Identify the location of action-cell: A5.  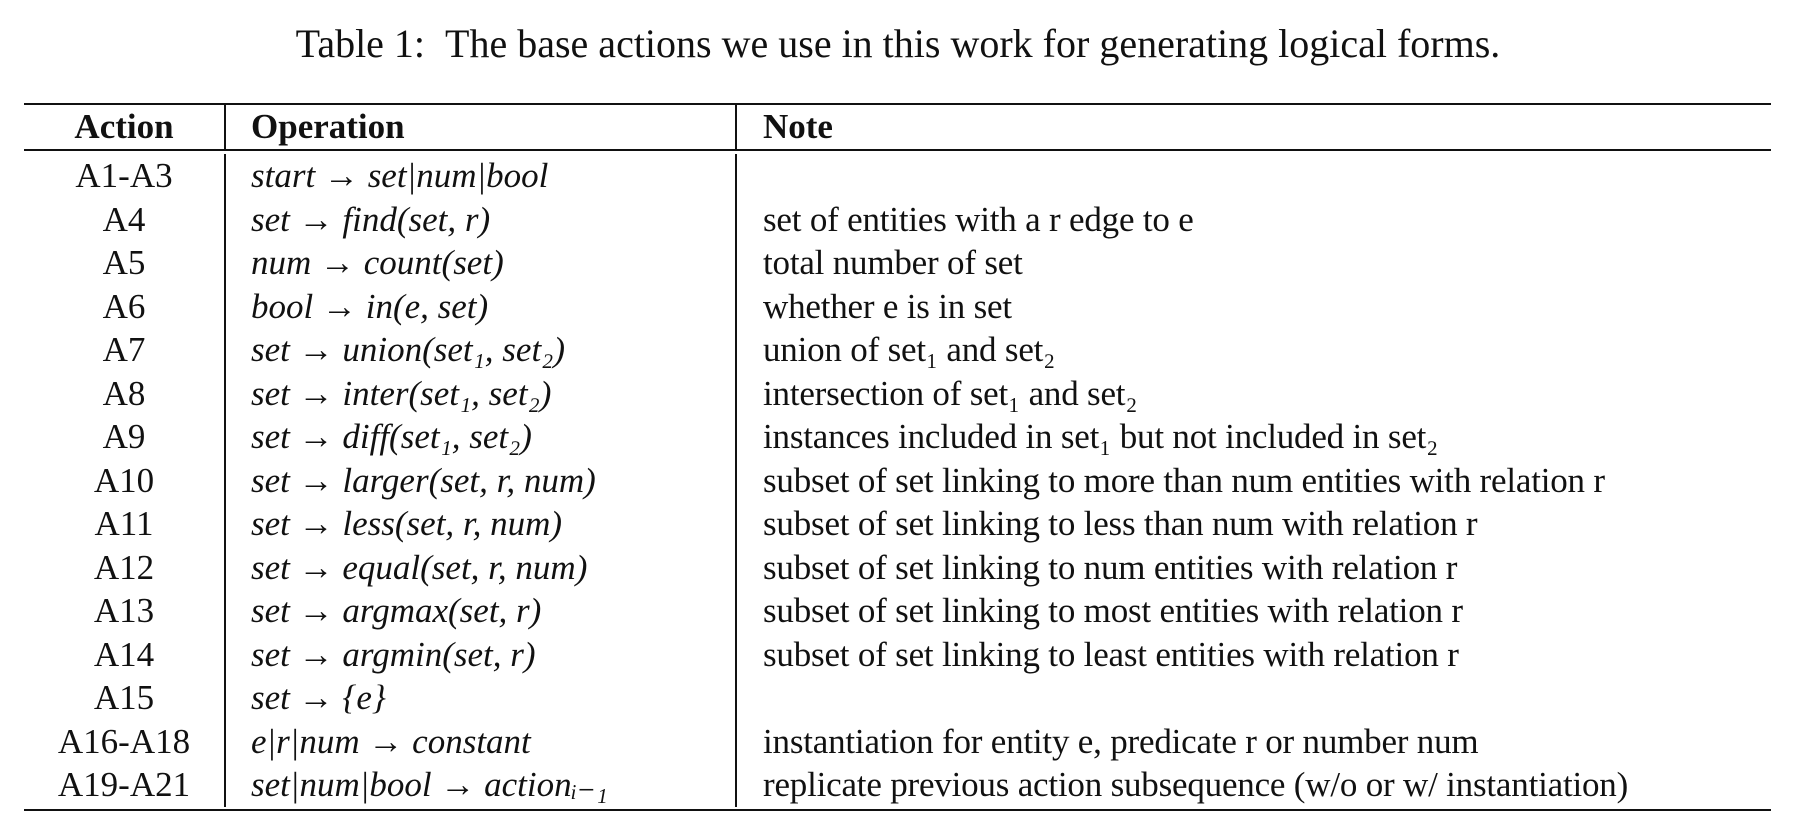
(125, 263).